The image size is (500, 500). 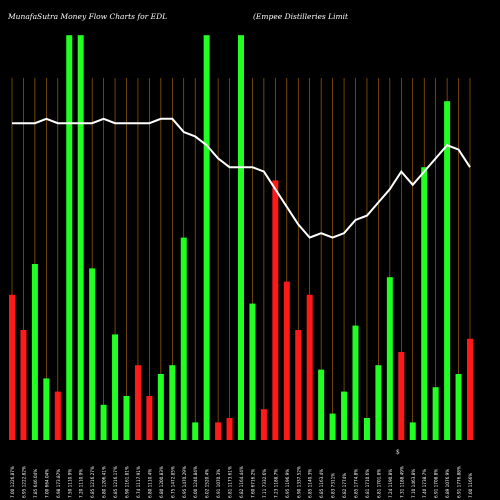 I want to click on x-tick-label: 6.91 1070.3%, so click(x=218, y=483).